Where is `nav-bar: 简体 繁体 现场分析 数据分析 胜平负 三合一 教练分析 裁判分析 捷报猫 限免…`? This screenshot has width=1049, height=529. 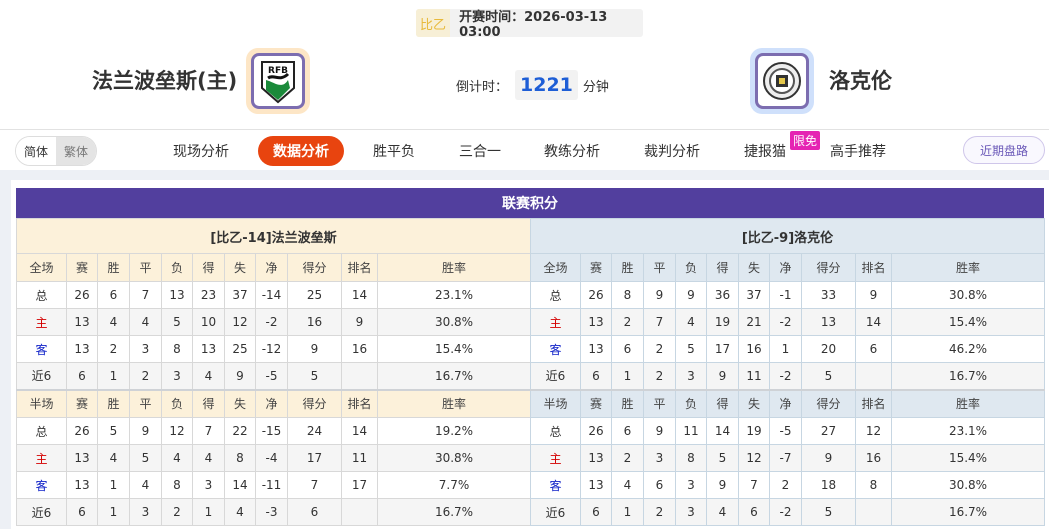 nav-bar: 简体 繁体 现场分析 数据分析 胜平负 三合一 教练分析 裁判分析 捷报猫 限免… is located at coordinates (524, 150).